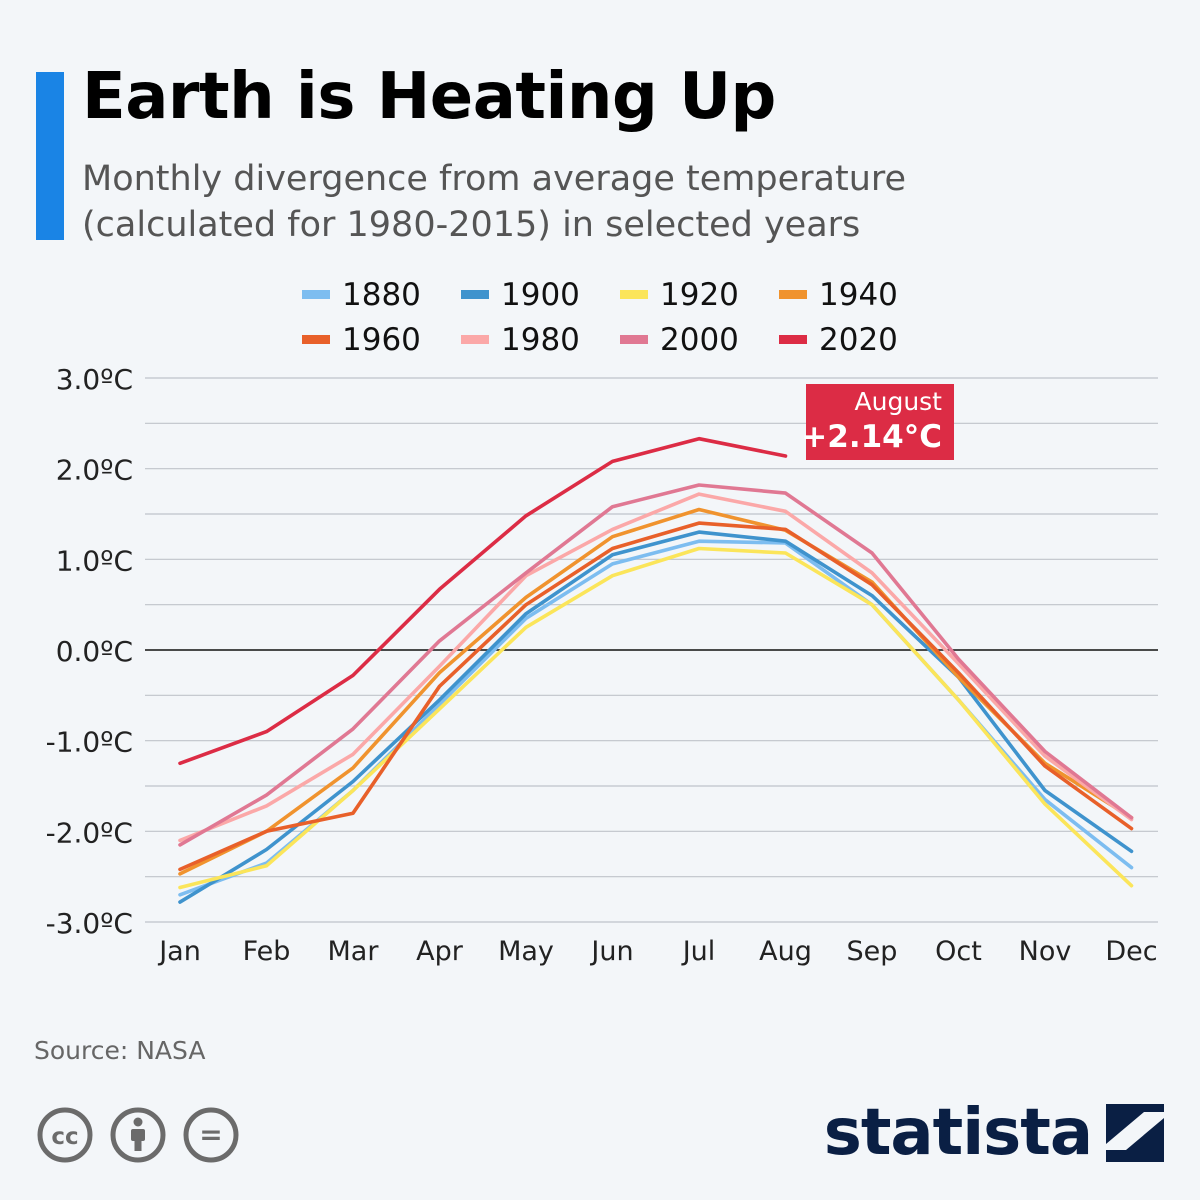 This screenshot has width=1200, height=1200. I want to click on statista-brand: statista, so click(994, 1133).